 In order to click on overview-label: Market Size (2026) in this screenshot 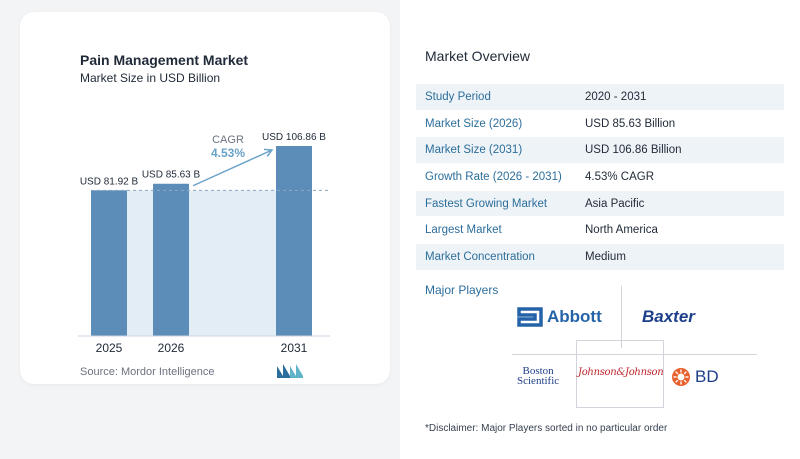, I will do `click(474, 123)`.